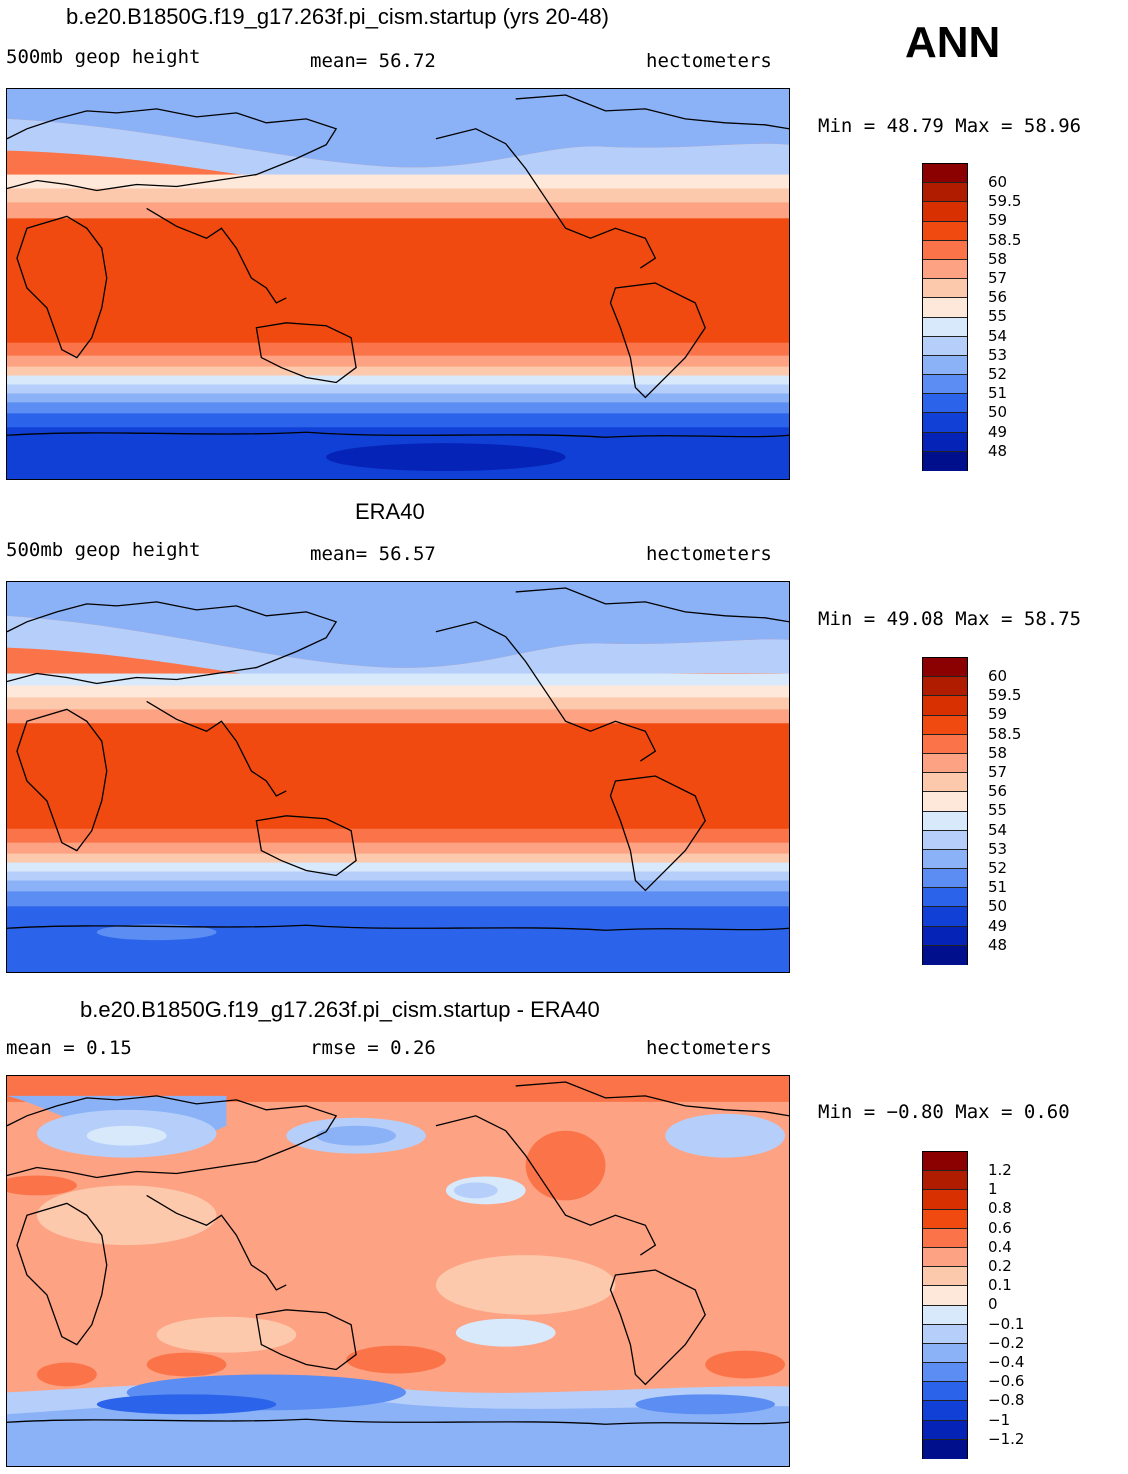  Describe the element at coordinates (373, 554) in the screenshot. I see `panel-2-mean-label: mean= 56.57` at that location.